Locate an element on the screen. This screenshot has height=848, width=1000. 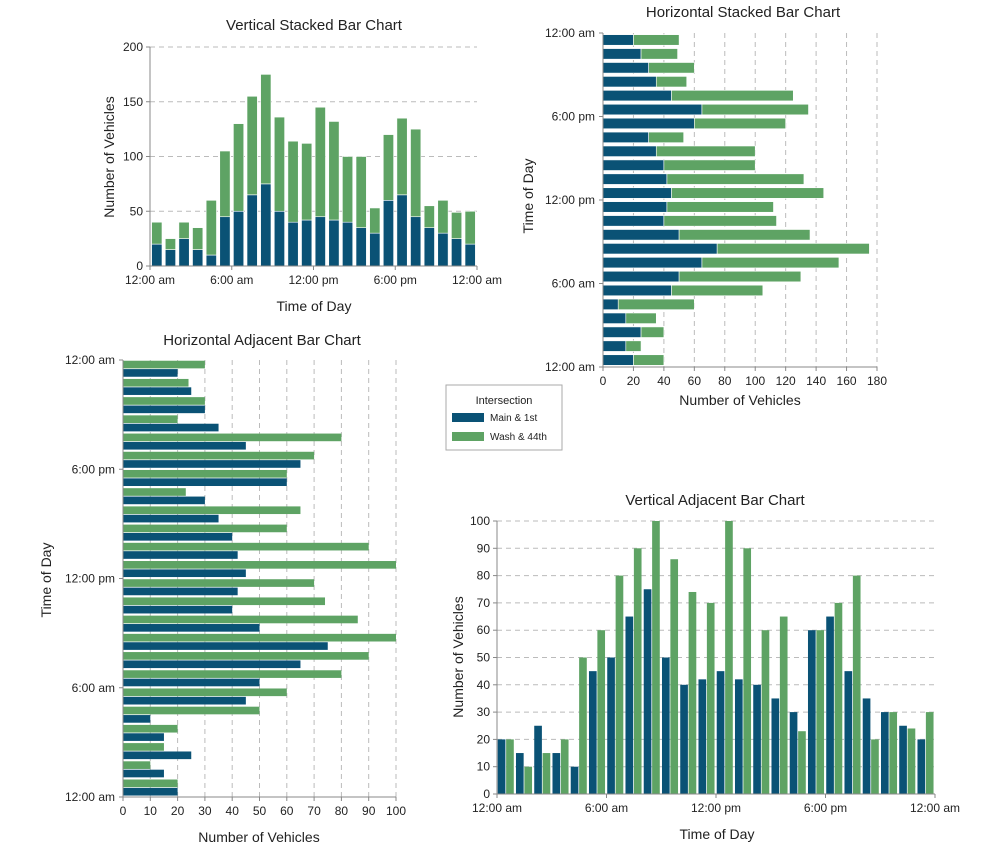
y-axis-label: Number of Vehicles is located at coordinates (109, 156).